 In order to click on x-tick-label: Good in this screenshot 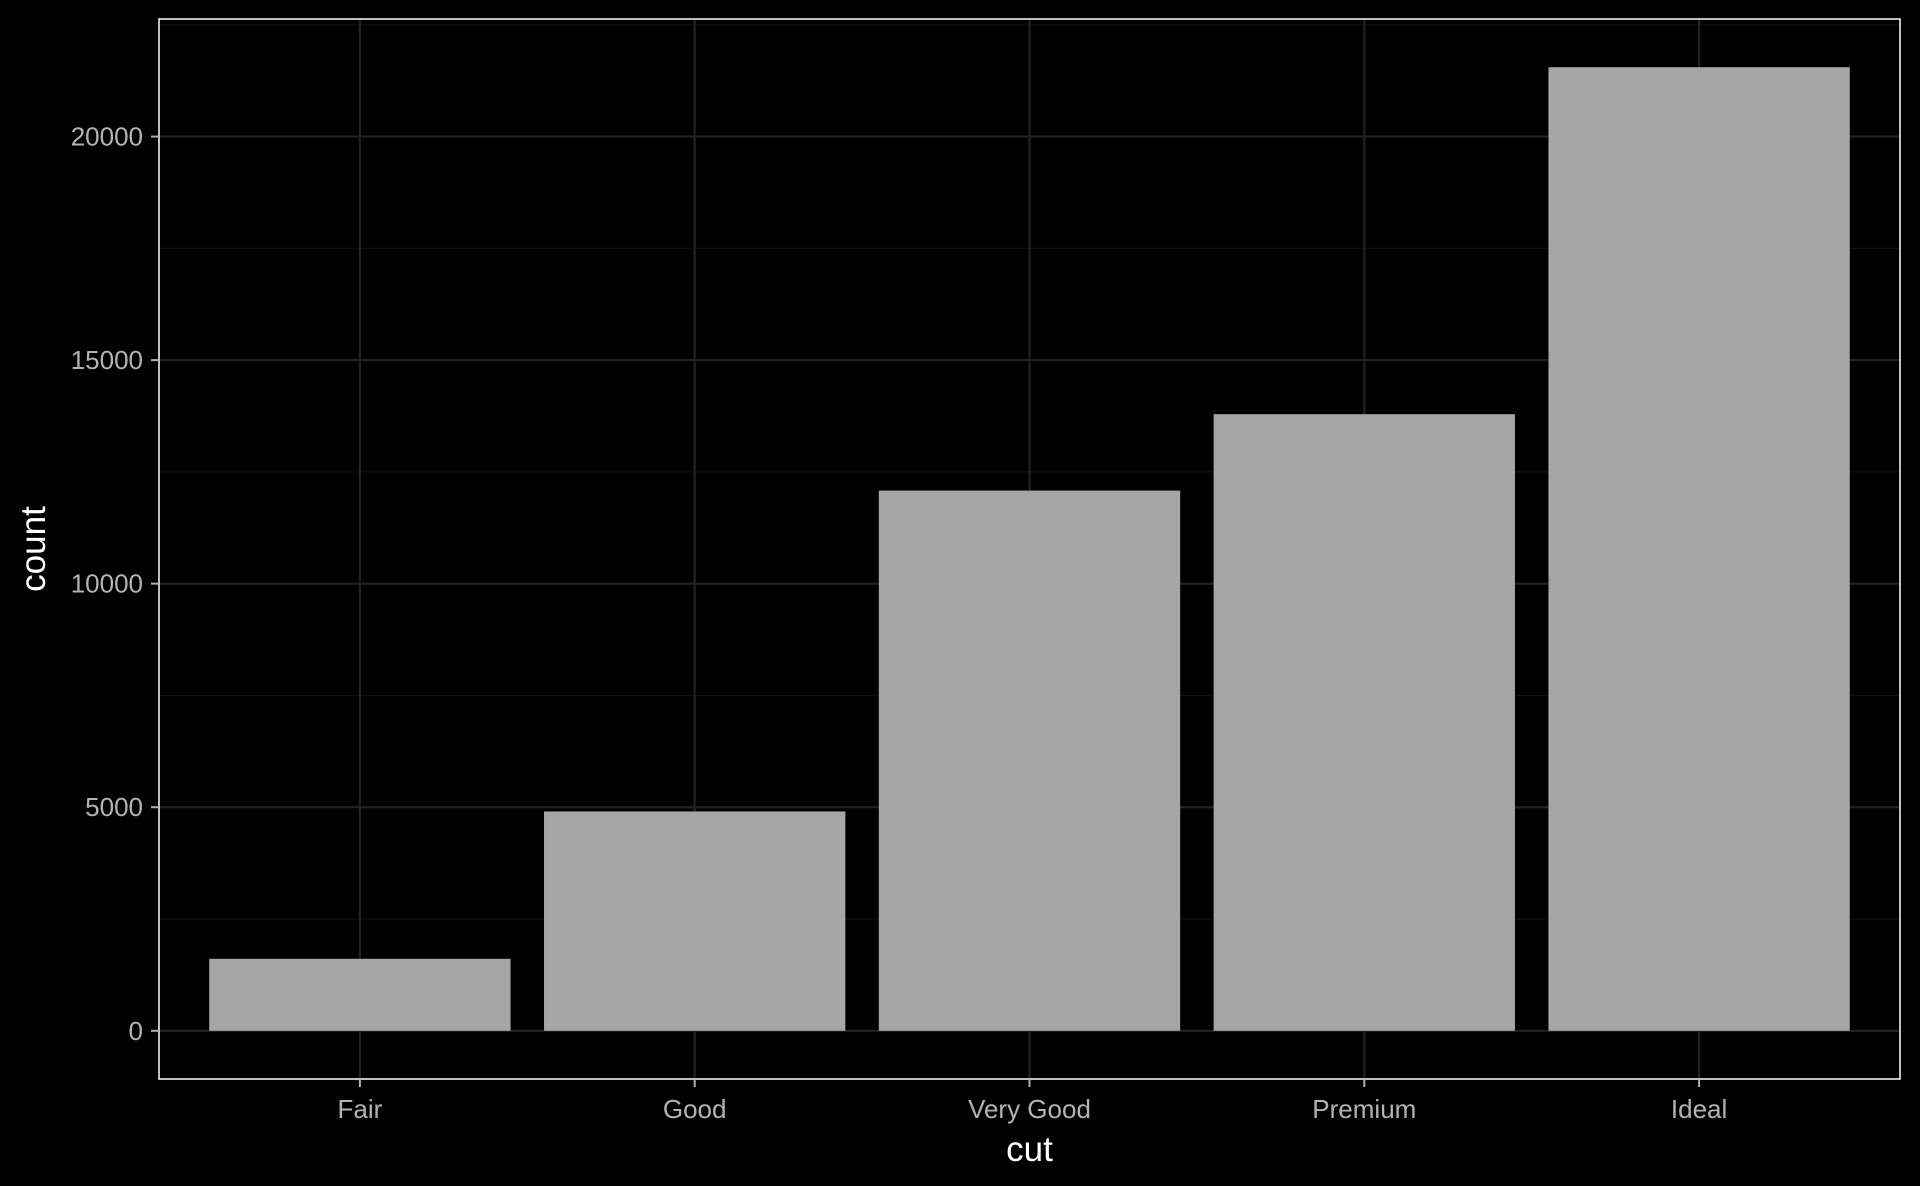, I will do `click(695, 1109)`.